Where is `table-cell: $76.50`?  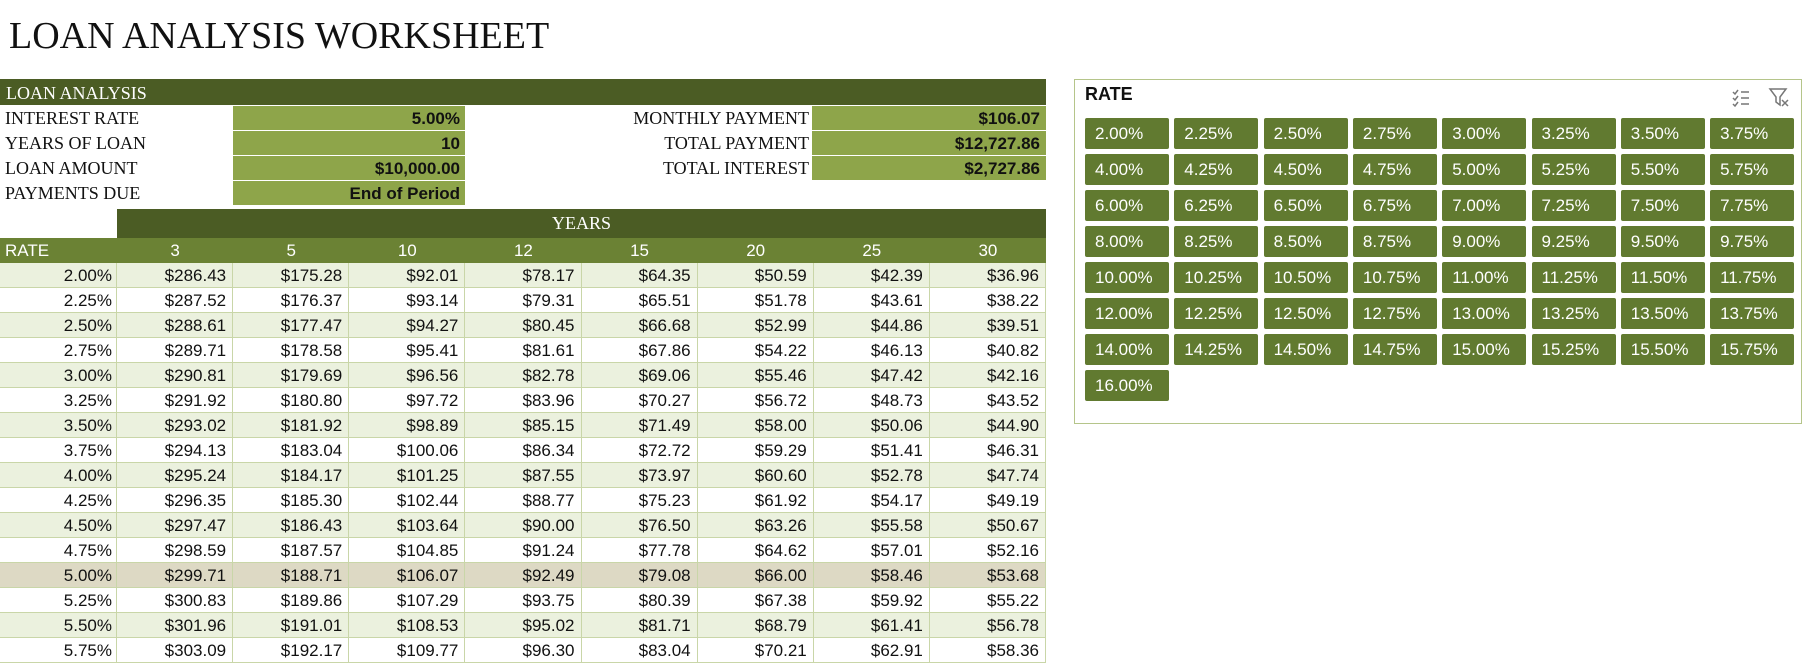
table-cell: $76.50 is located at coordinates (639, 525).